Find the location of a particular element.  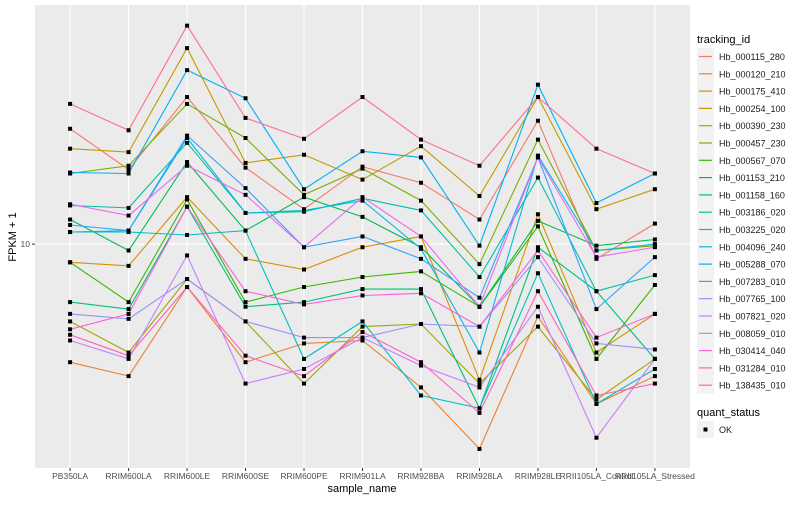

legend-label: Hb_001153_210 is located at coordinates (752, 178).